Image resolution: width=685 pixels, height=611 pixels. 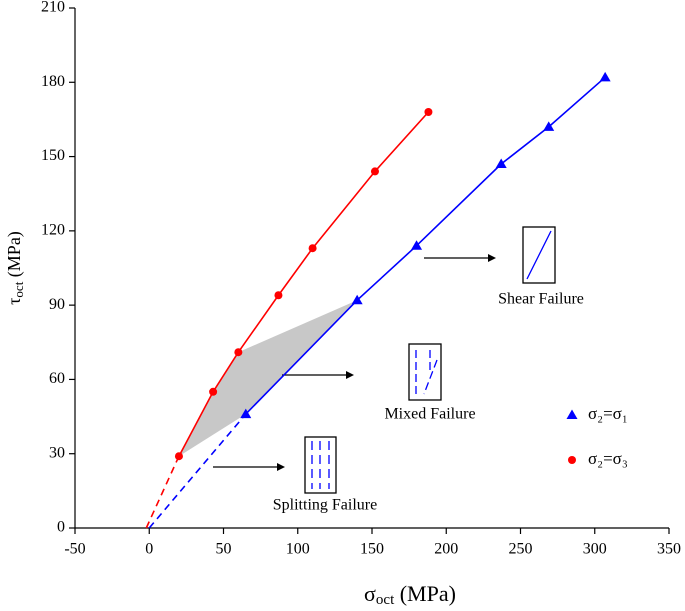 What do you see at coordinates (385, 600) in the screenshot?
I see `x-label-sub: oct` at bounding box center [385, 600].